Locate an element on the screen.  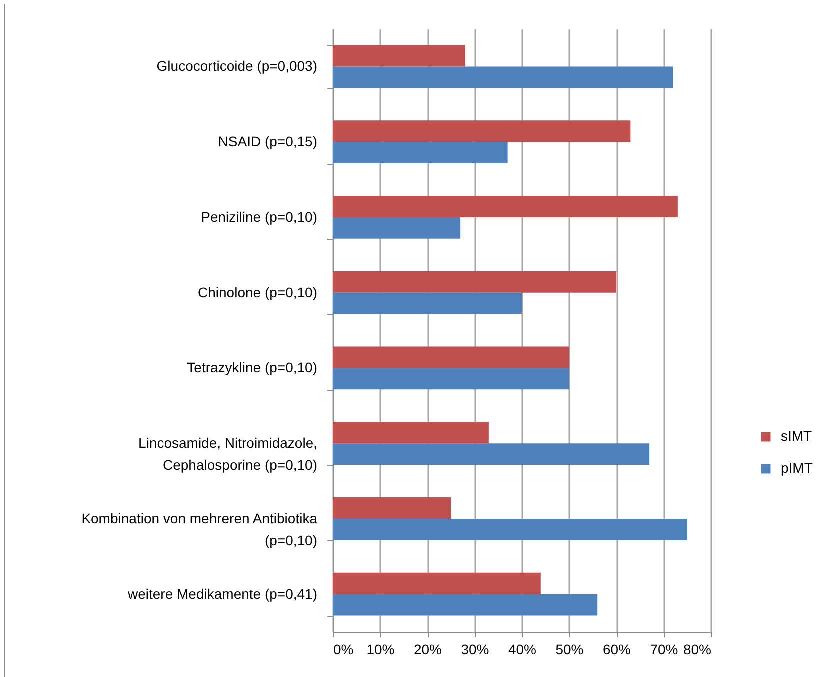
x-tick-label: 30% is located at coordinates (475, 650).